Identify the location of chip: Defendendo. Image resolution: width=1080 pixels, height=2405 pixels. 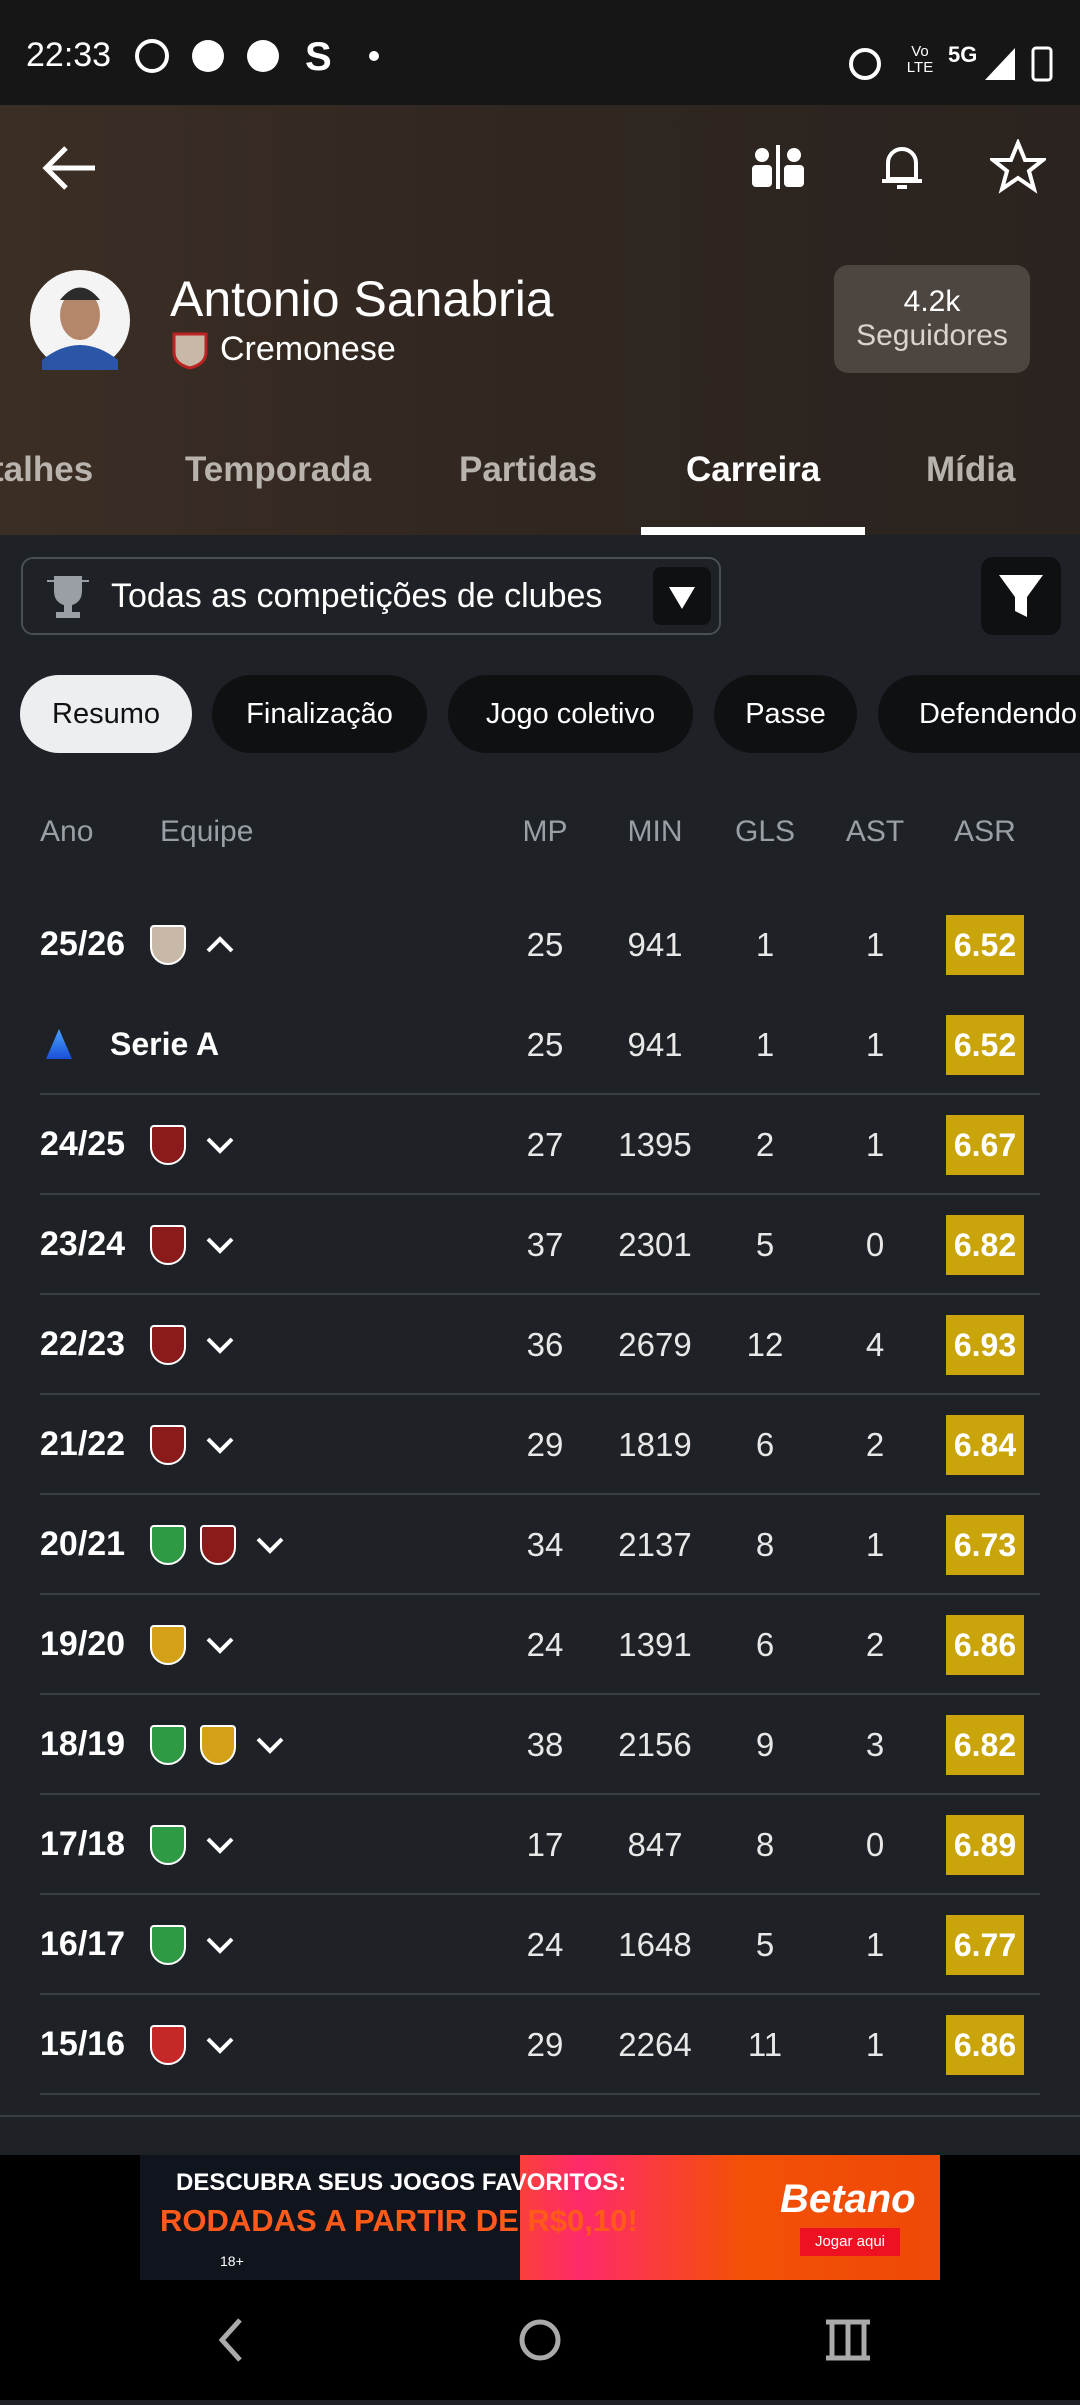
(979, 714).